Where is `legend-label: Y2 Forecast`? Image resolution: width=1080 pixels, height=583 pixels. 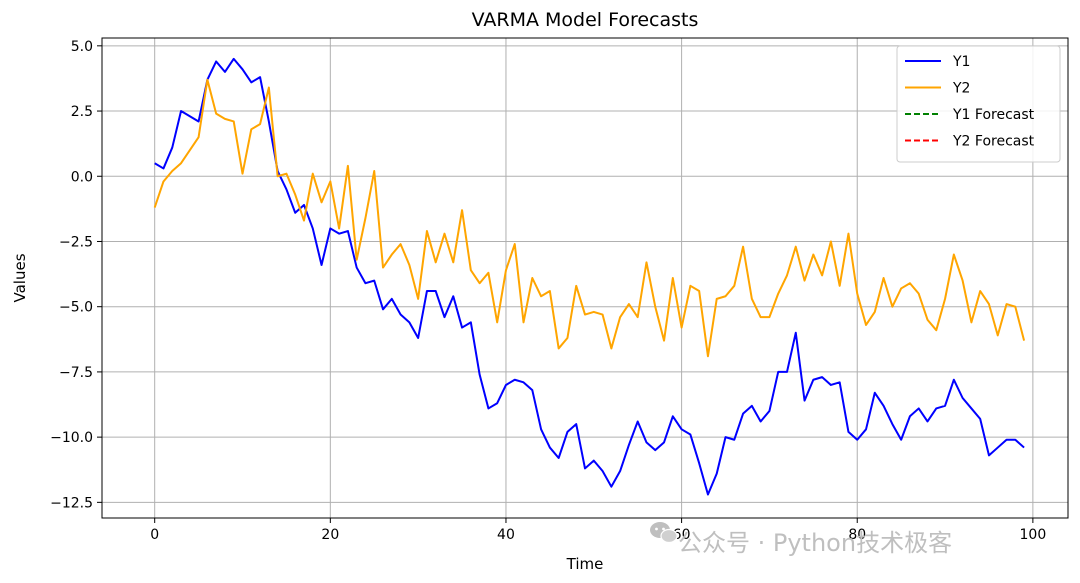 legend-label: Y2 Forecast is located at coordinates (993, 142).